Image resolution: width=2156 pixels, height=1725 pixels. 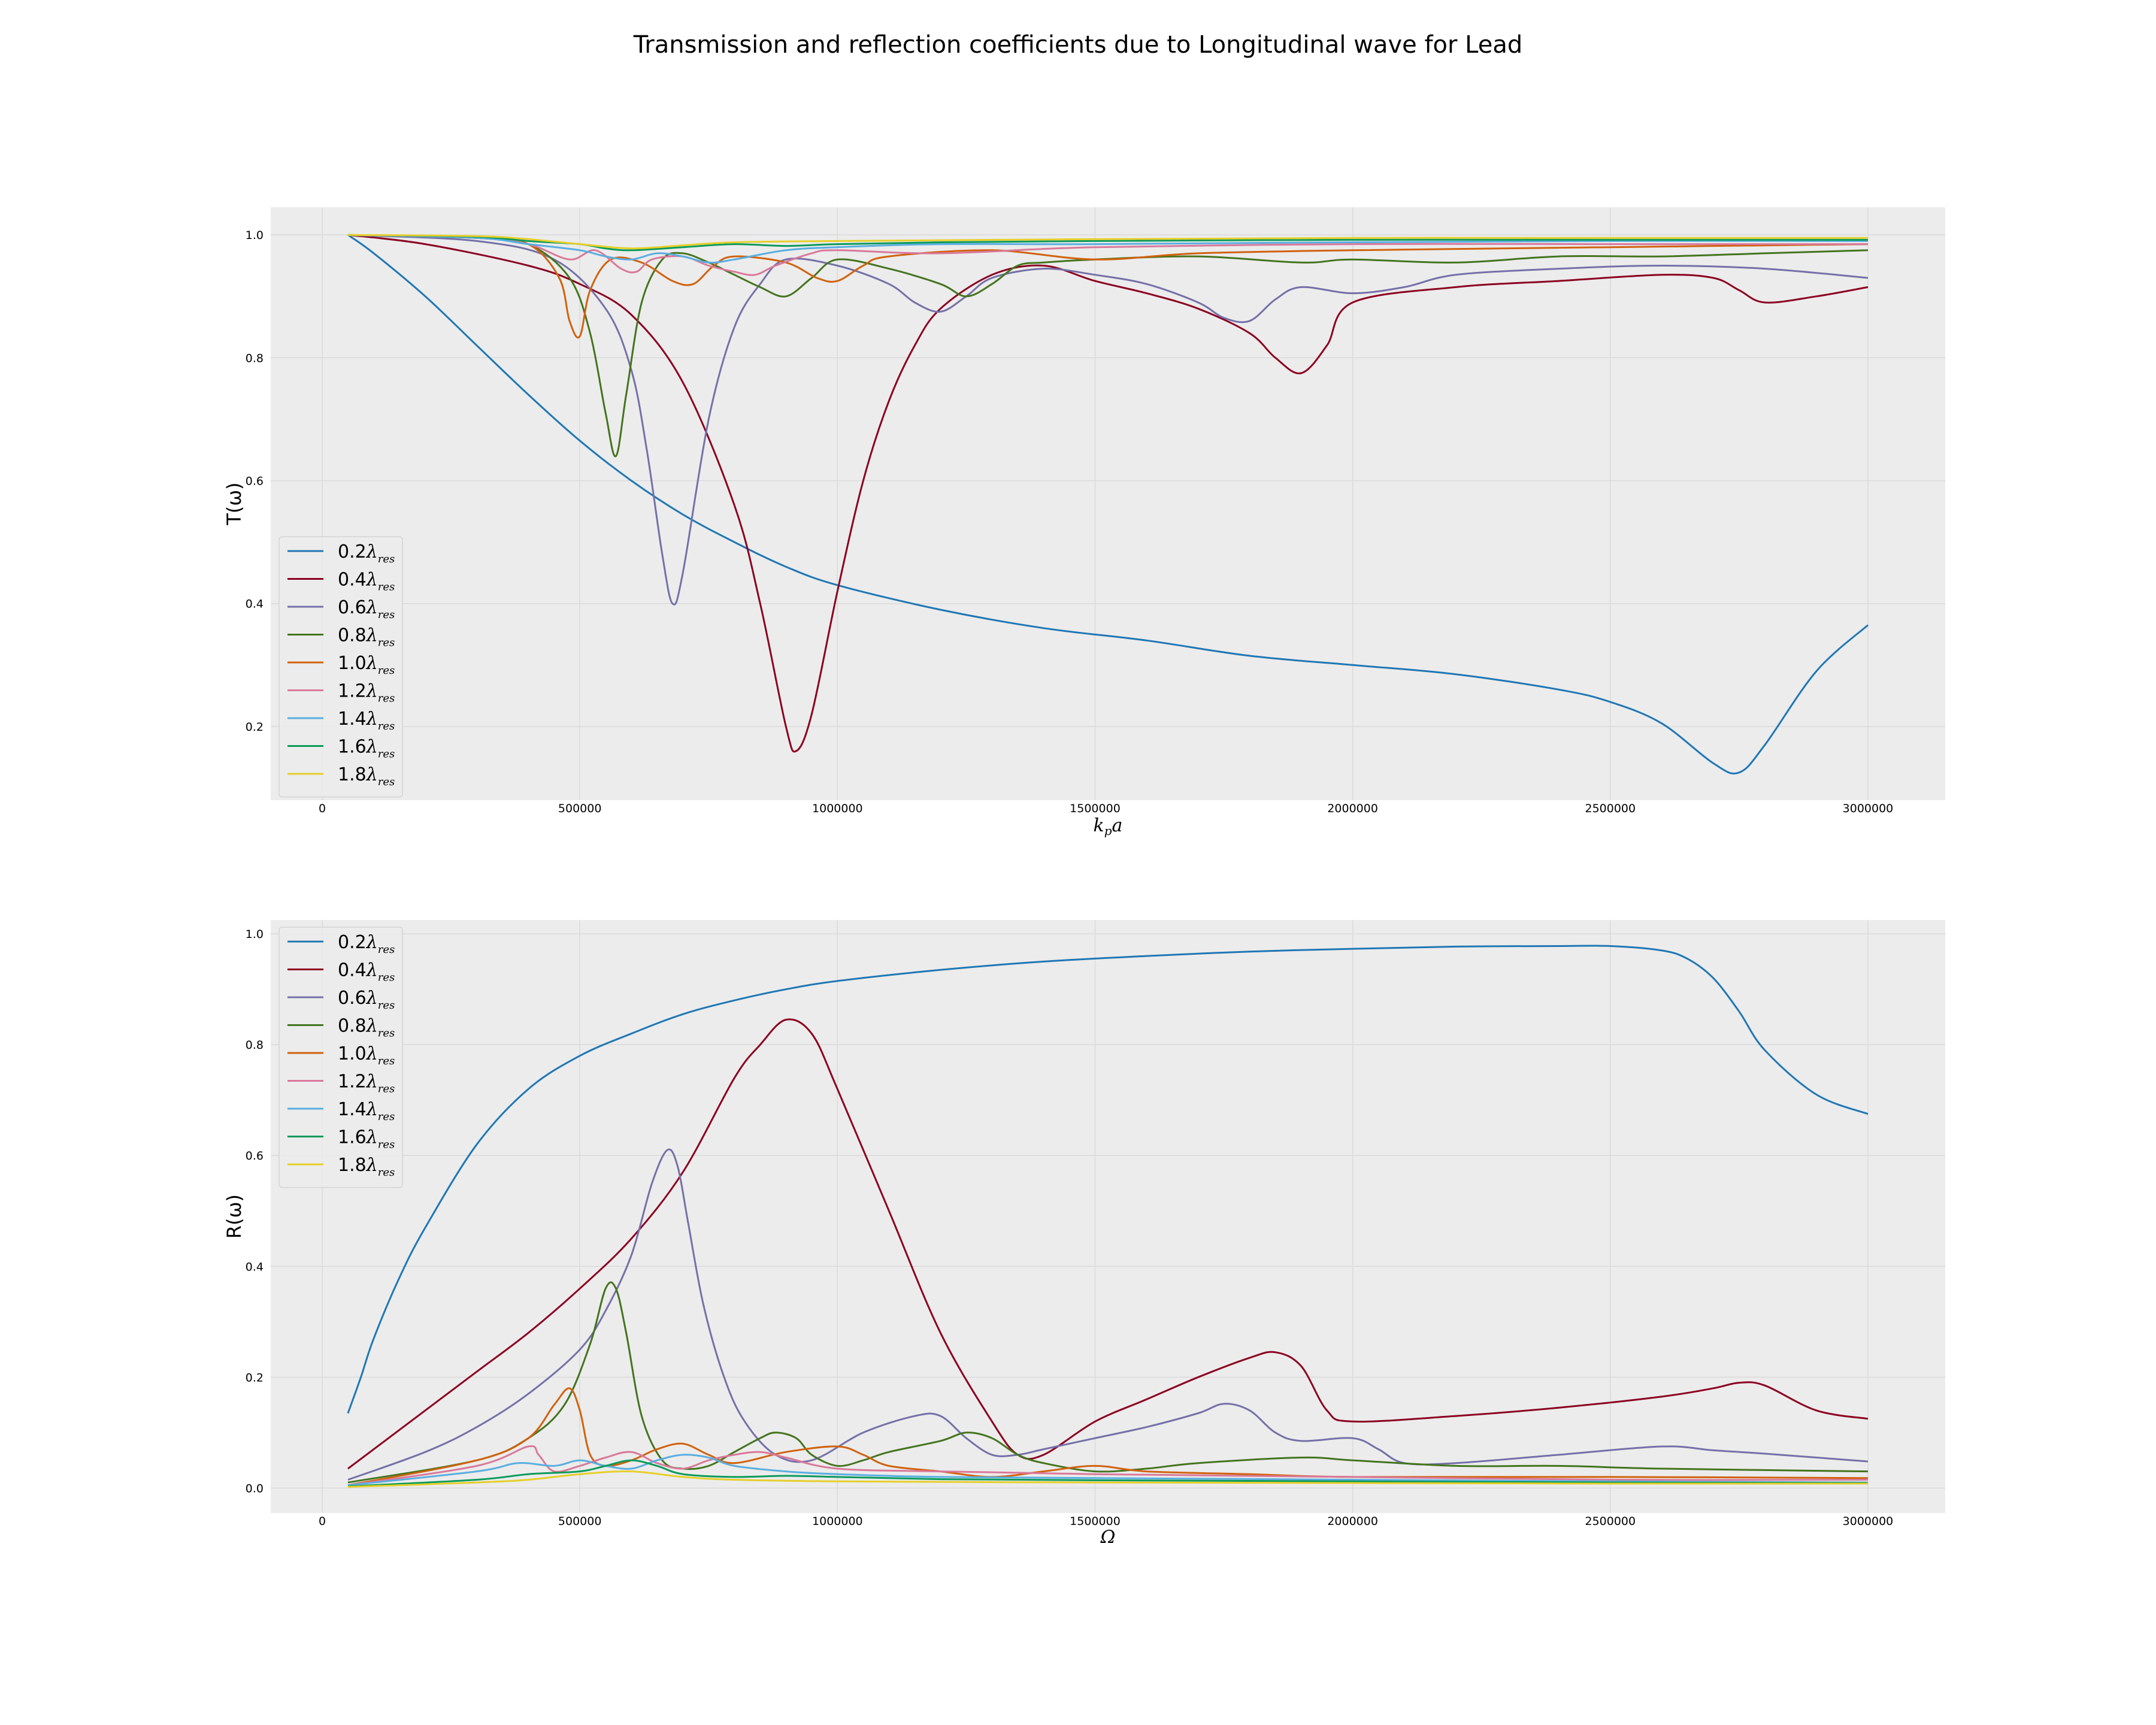 I want to click on transmission-y-tick-label: 0.8, so click(x=255, y=358).